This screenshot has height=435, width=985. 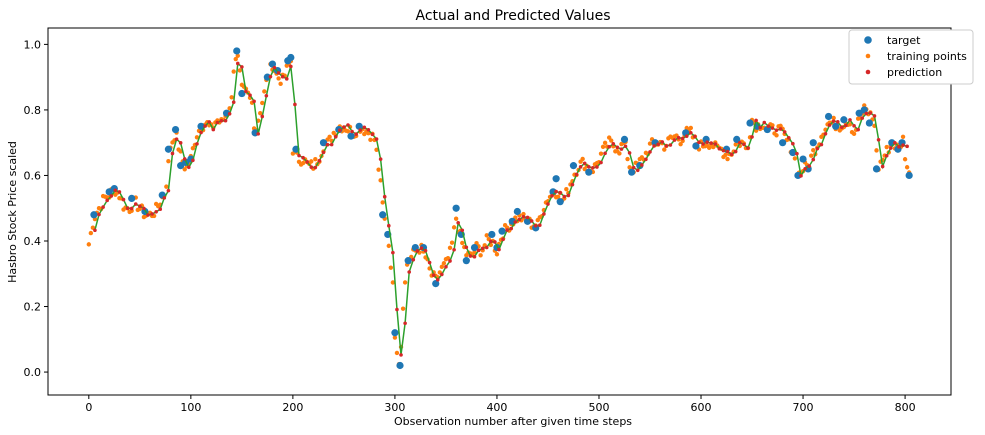 What do you see at coordinates (868, 40) in the screenshot?
I see `legend-marker-target` at bounding box center [868, 40].